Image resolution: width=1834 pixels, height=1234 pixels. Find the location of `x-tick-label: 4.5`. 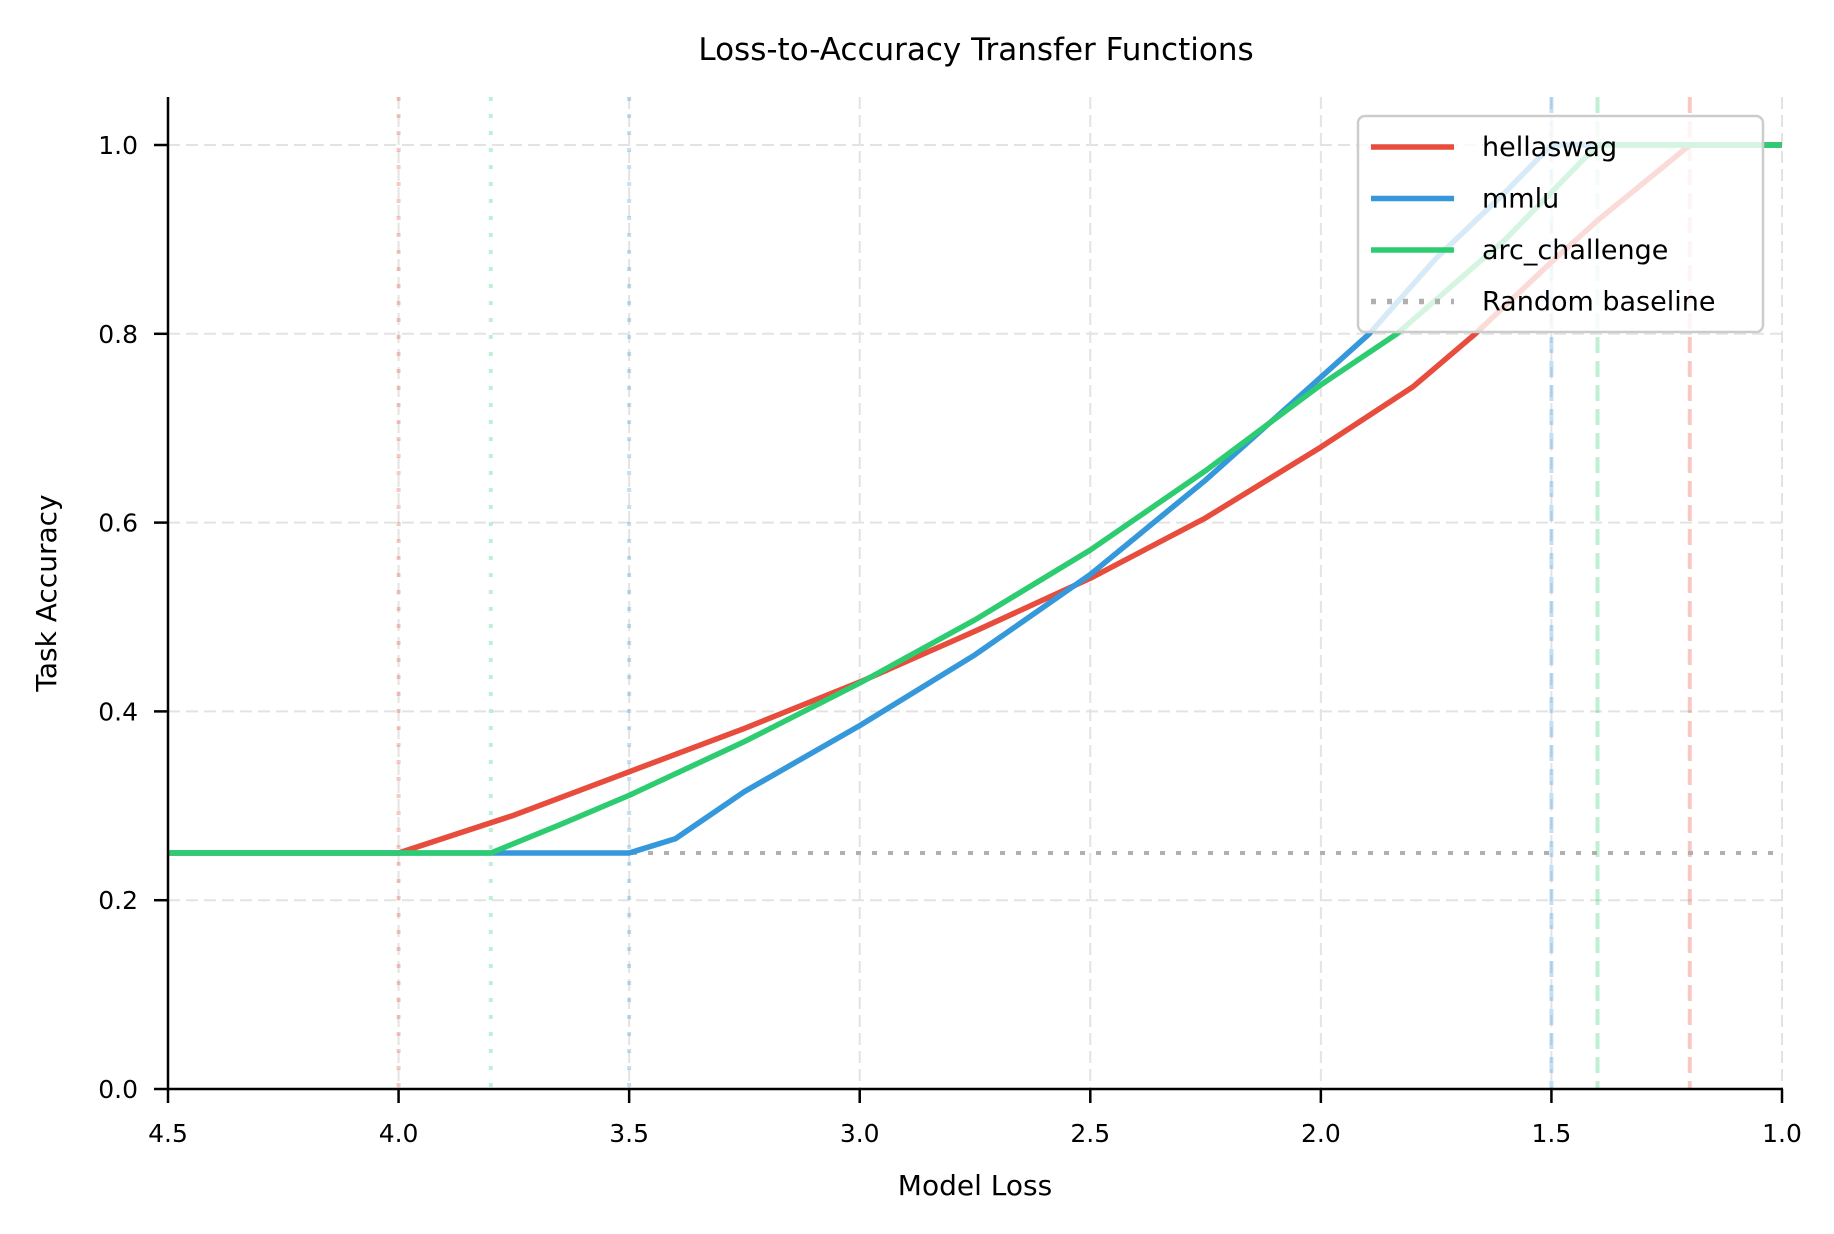

x-tick-label: 4.5 is located at coordinates (168, 1133).